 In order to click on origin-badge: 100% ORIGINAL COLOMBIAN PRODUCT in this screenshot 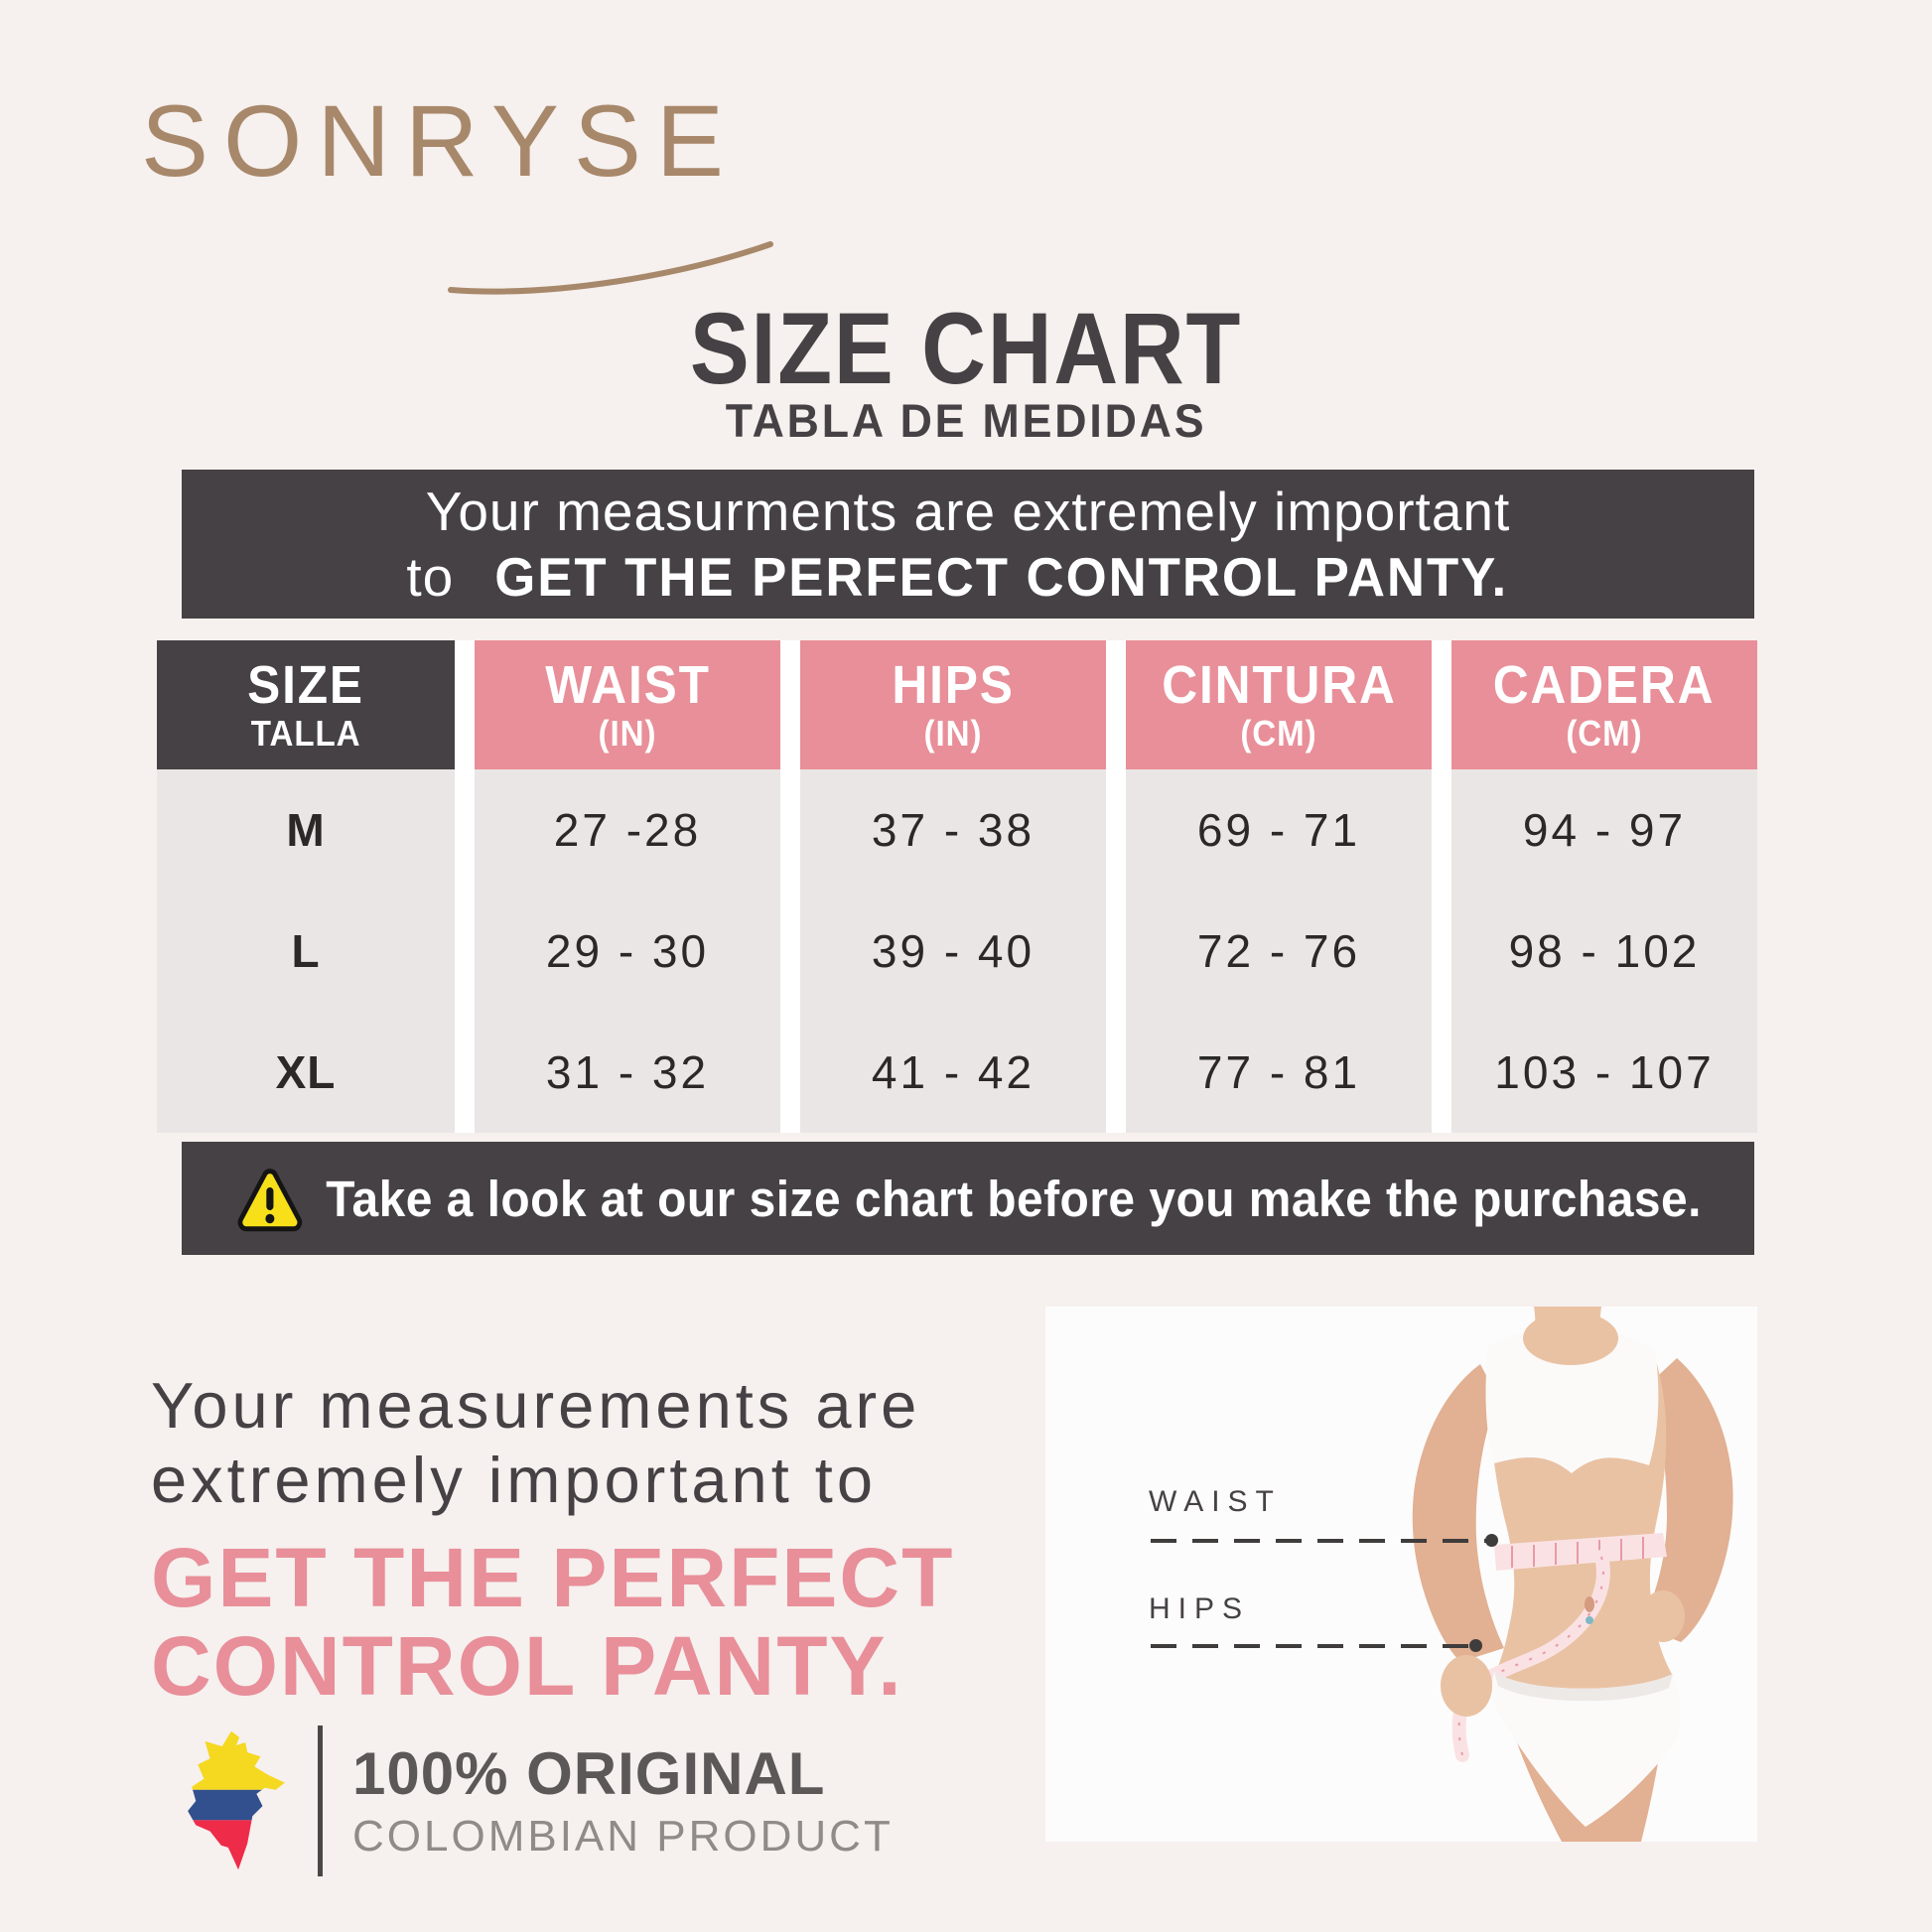, I will do `click(537, 1801)`.